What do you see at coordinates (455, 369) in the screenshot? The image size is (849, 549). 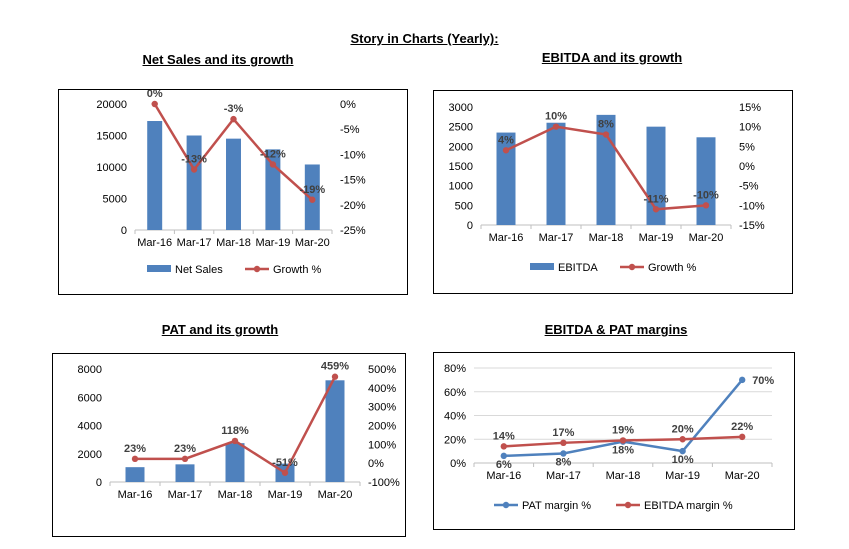 I see `y-tick-label-left: 80%` at bounding box center [455, 369].